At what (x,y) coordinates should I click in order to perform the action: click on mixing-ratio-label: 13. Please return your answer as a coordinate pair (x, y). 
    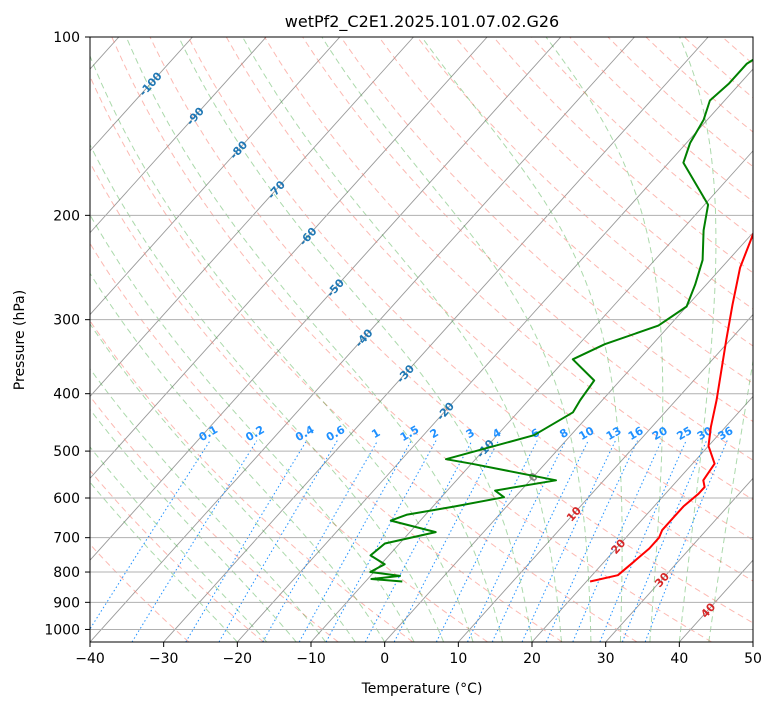
    Looking at the image, I should click on (614, 433).